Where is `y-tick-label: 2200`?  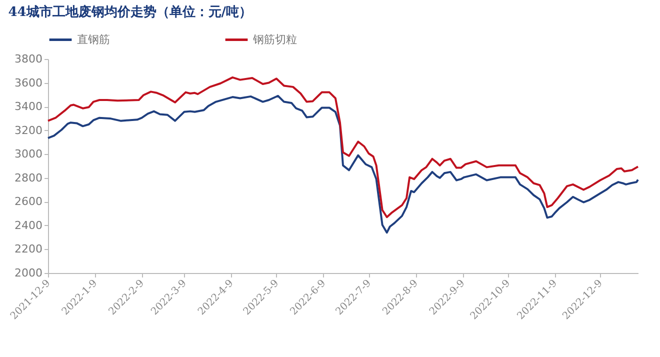
y-tick-label: 2200 is located at coordinates (28, 249).